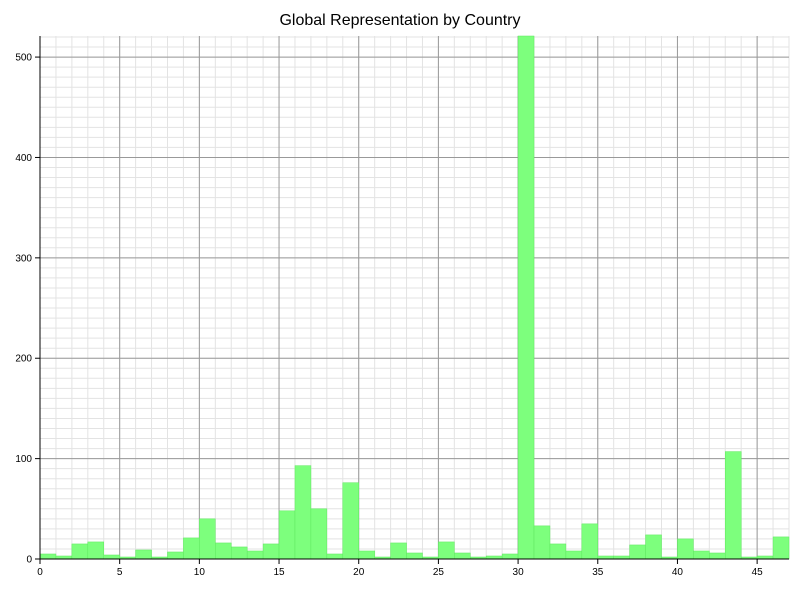  Describe the element at coordinates (359, 572) in the screenshot. I see `x-tick-label: 20` at that location.